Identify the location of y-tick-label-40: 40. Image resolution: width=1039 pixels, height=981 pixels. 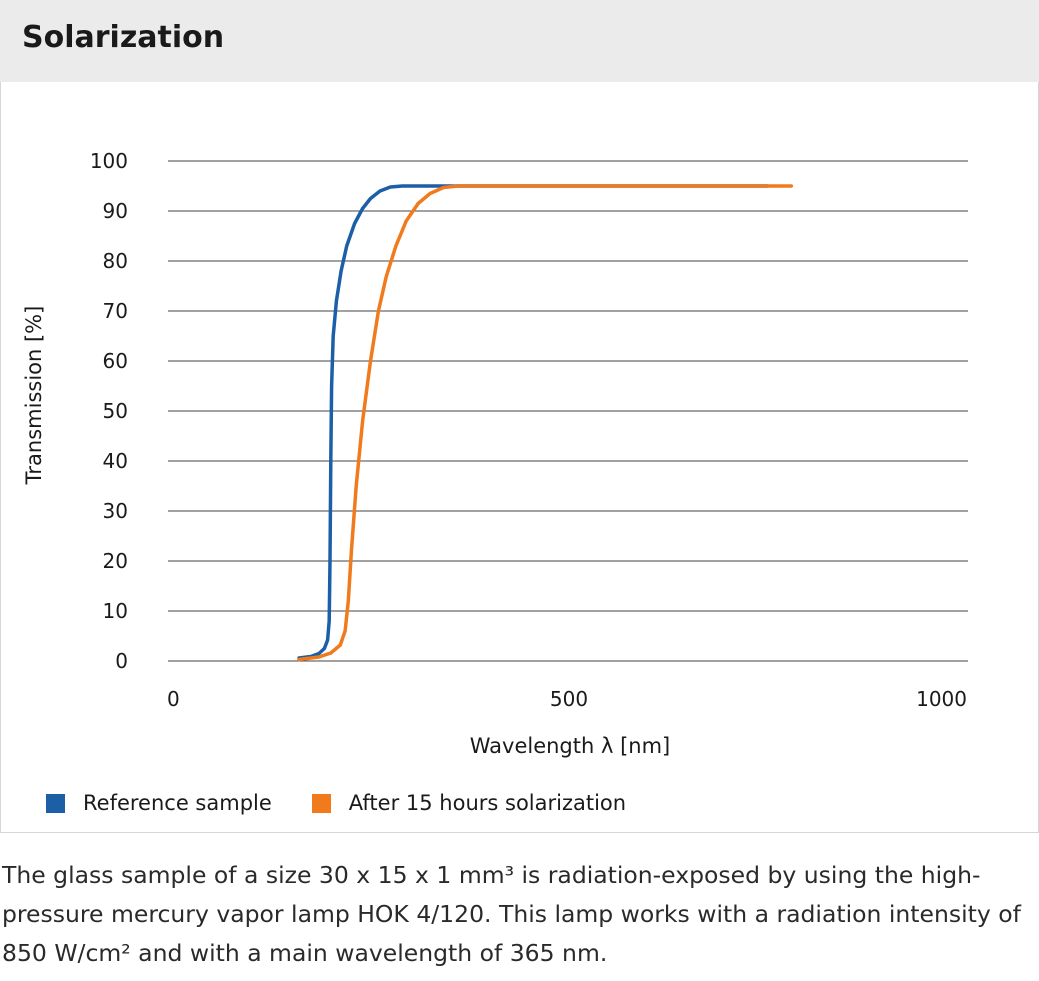
(115, 461).